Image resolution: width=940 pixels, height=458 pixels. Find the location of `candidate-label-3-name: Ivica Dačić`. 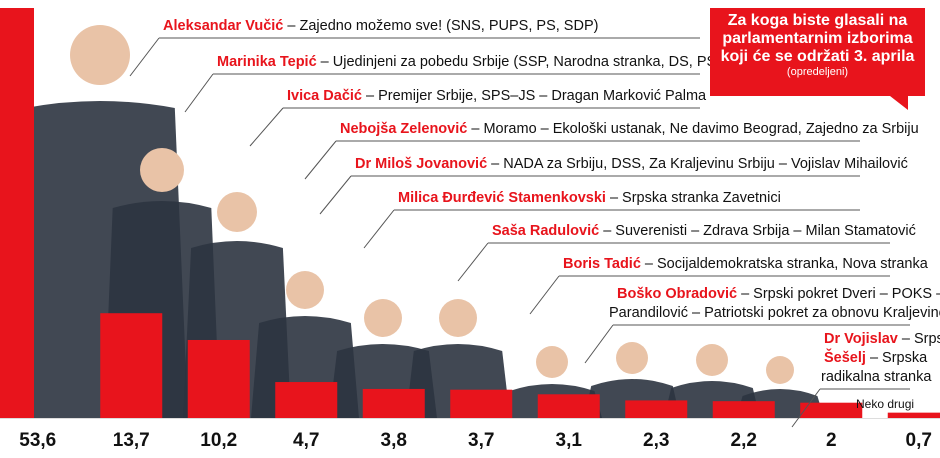

candidate-label-3-name: Ivica Dačić is located at coordinates (324, 96).